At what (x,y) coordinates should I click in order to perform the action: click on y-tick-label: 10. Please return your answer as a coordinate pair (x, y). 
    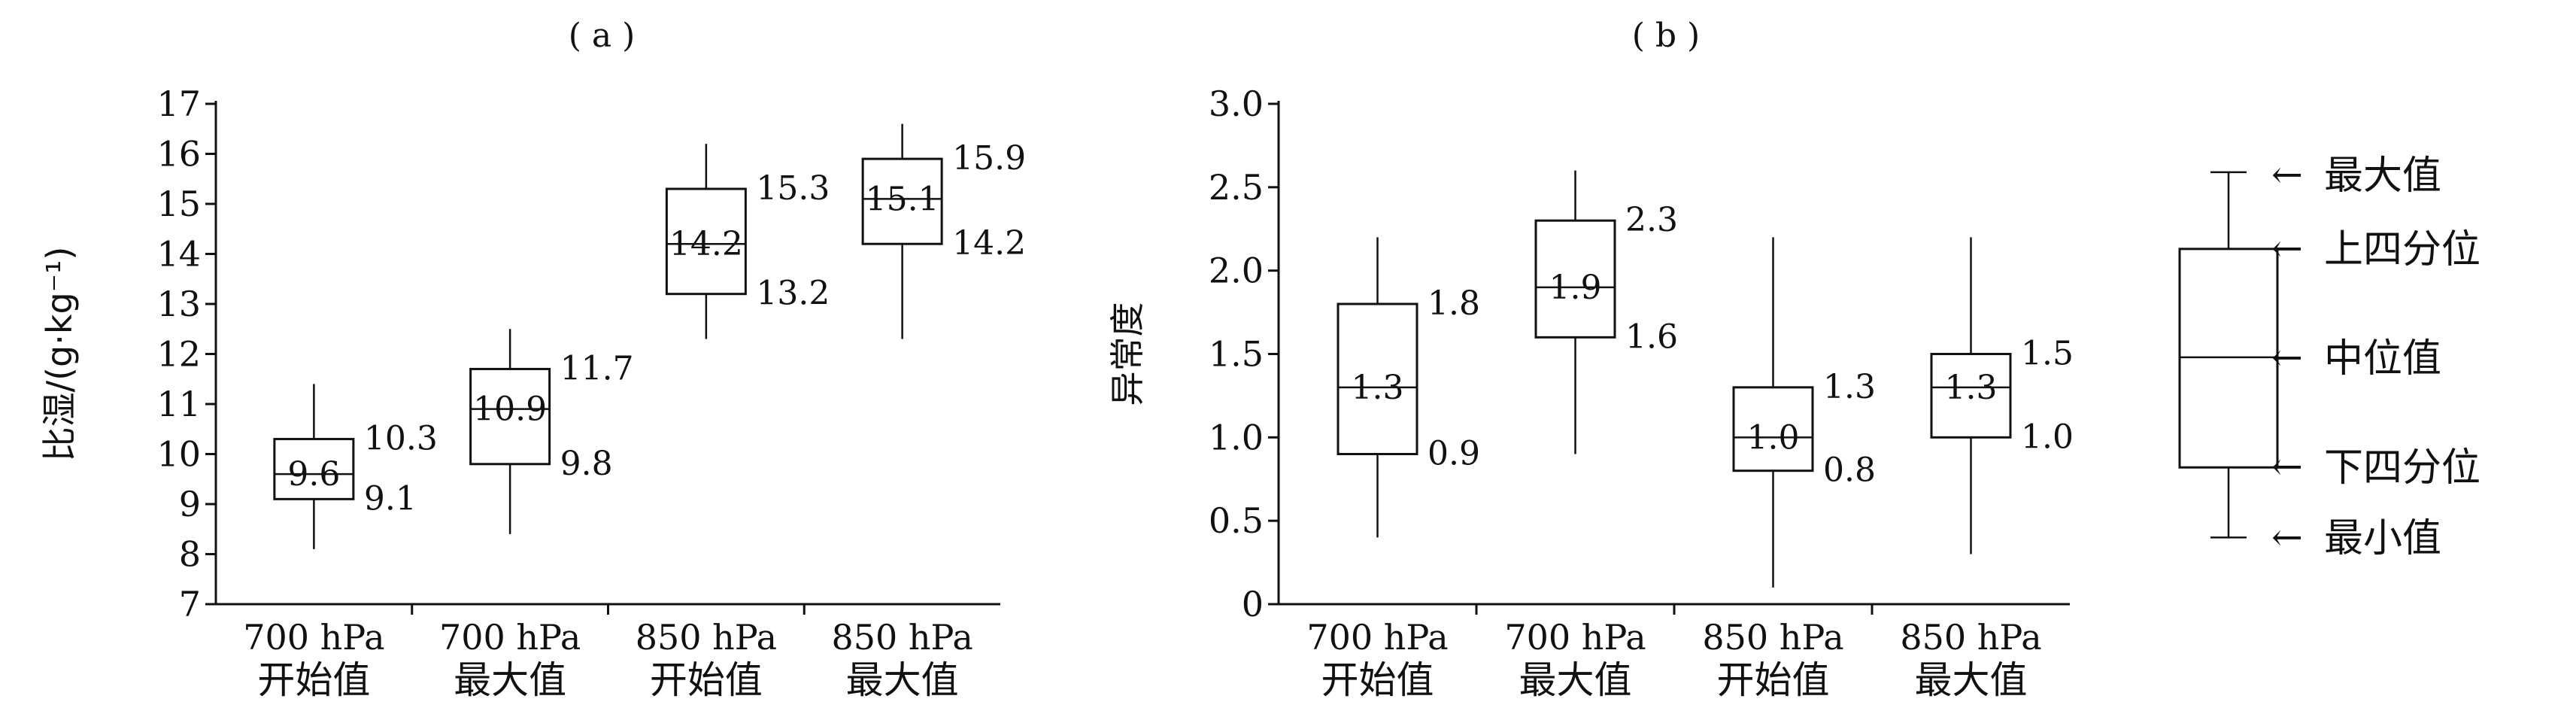
    Looking at the image, I should click on (178, 454).